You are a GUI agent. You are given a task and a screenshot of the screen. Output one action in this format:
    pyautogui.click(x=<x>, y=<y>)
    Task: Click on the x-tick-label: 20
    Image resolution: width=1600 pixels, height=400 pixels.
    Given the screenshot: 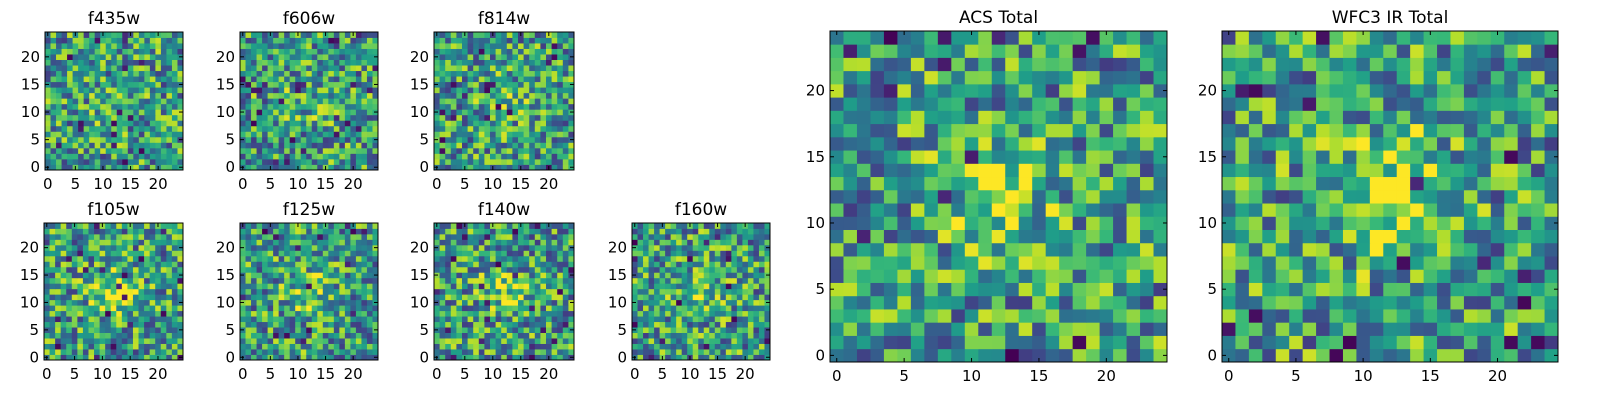 What is the action you would take?
    pyautogui.click(x=548, y=184)
    